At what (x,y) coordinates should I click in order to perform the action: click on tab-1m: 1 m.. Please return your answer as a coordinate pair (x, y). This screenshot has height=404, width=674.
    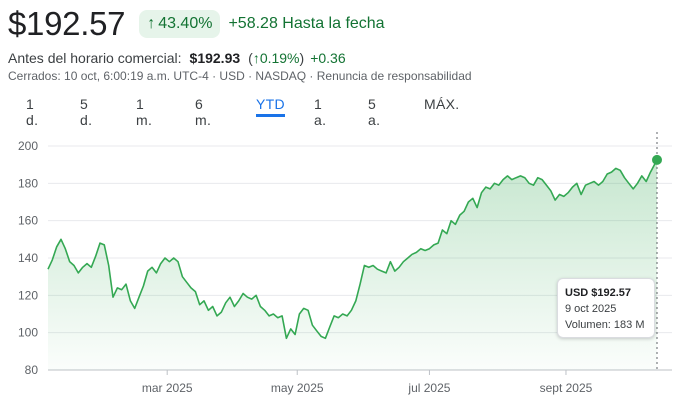
    Looking at the image, I should click on (144, 112).